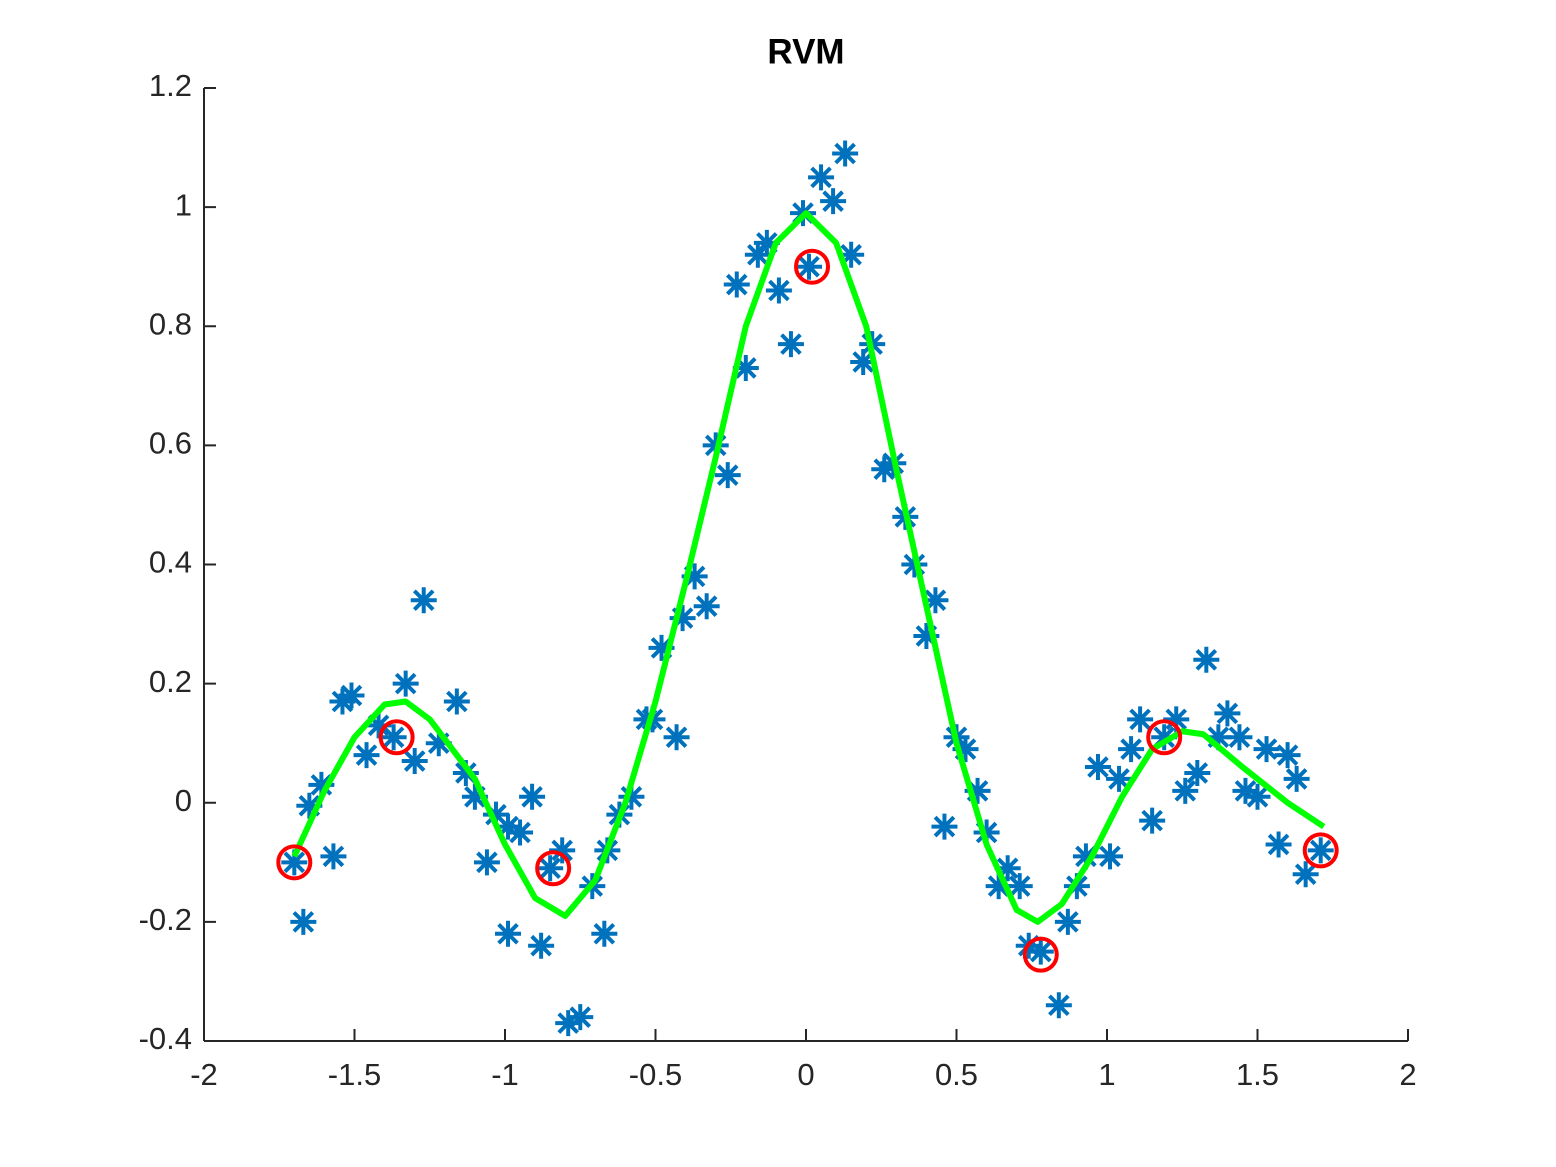 Image resolution: width=1556 pixels, height=1167 pixels. I want to click on x-tick-label: -2, so click(204, 1074).